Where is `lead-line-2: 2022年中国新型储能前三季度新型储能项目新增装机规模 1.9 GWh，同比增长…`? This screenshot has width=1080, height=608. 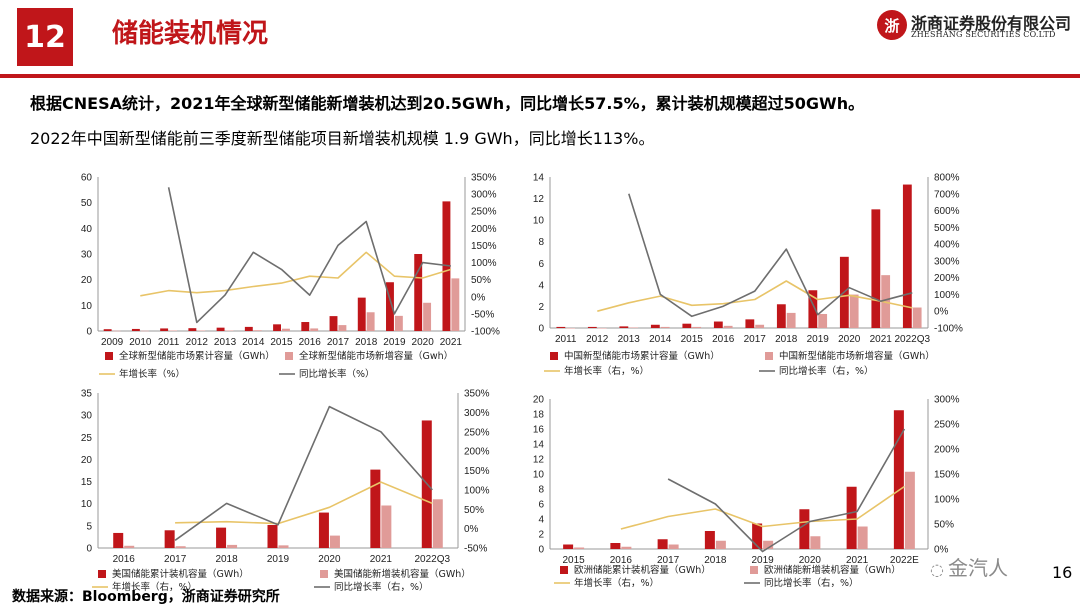 lead-line-2: 2022年中国新型储能前三季度新型储能项目新增装机规模 1.9 GWh，同比增长… is located at coordinates (342, 138).